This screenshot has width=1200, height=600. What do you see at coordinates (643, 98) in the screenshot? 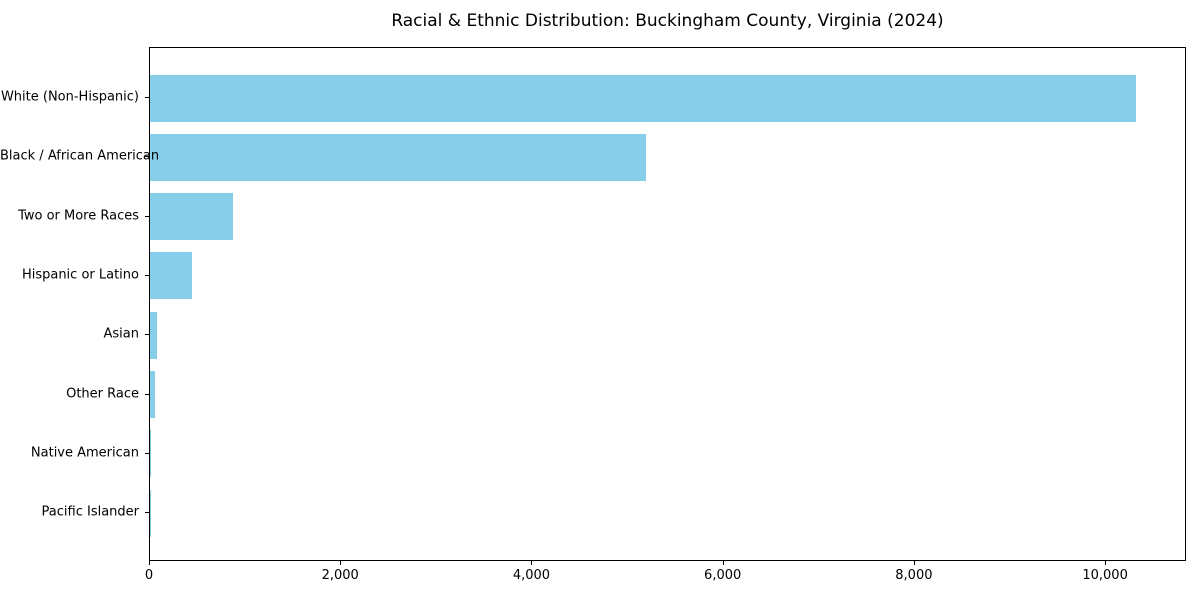
I see `bar-white-non-hispanic` at bounding box center [643, 98].